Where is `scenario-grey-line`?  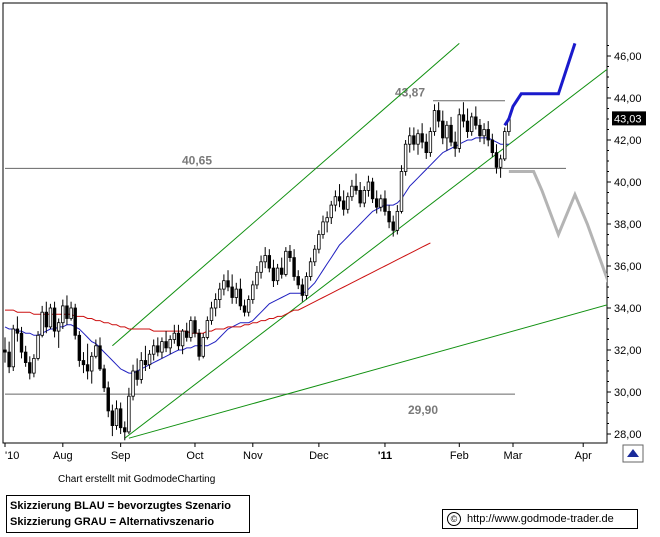 scenario-grey-line is located at coordinates (557, 226).